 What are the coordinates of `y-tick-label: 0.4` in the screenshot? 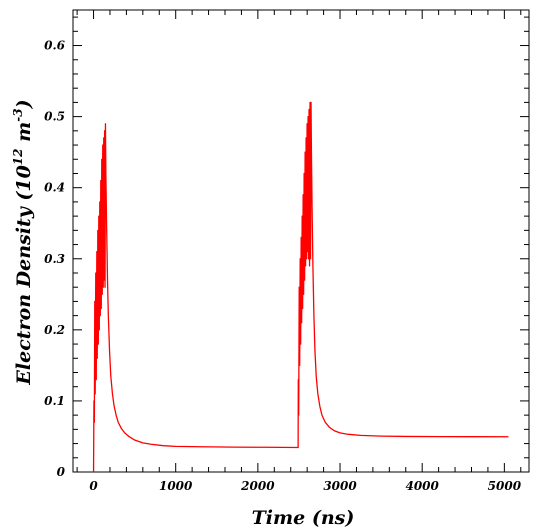 It's located at (54, 188).